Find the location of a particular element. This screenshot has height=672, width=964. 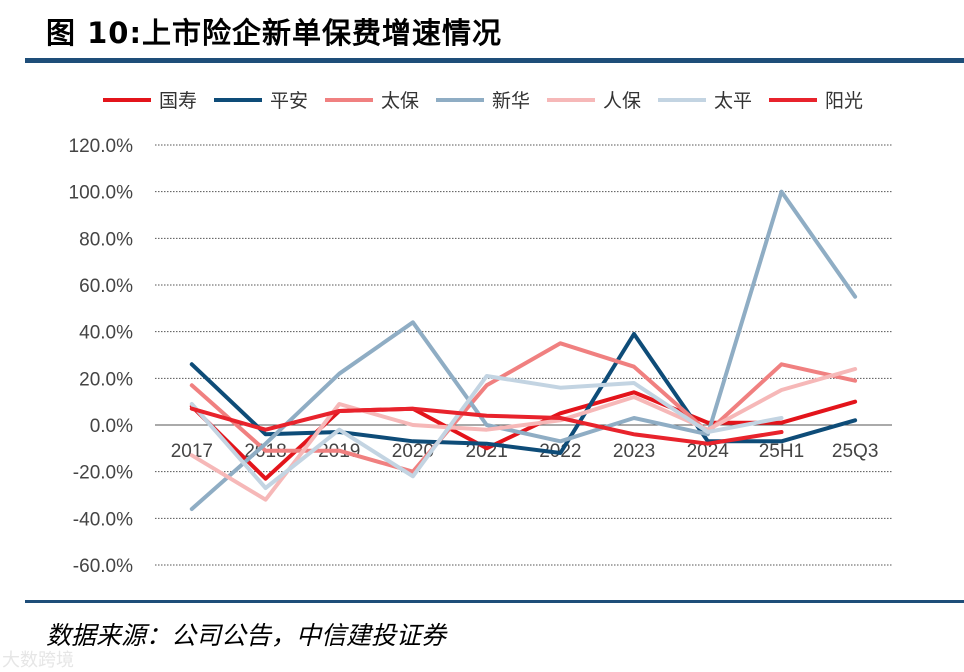

series-line-太保 is located at coordinates (523, 407).